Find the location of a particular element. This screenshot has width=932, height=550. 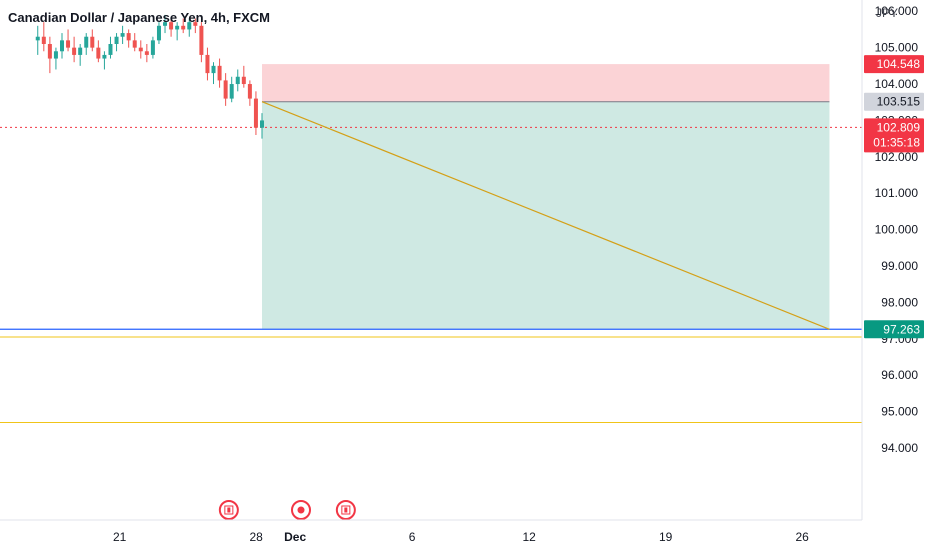

currency-label: JPY is located at coordinates (887, 13).